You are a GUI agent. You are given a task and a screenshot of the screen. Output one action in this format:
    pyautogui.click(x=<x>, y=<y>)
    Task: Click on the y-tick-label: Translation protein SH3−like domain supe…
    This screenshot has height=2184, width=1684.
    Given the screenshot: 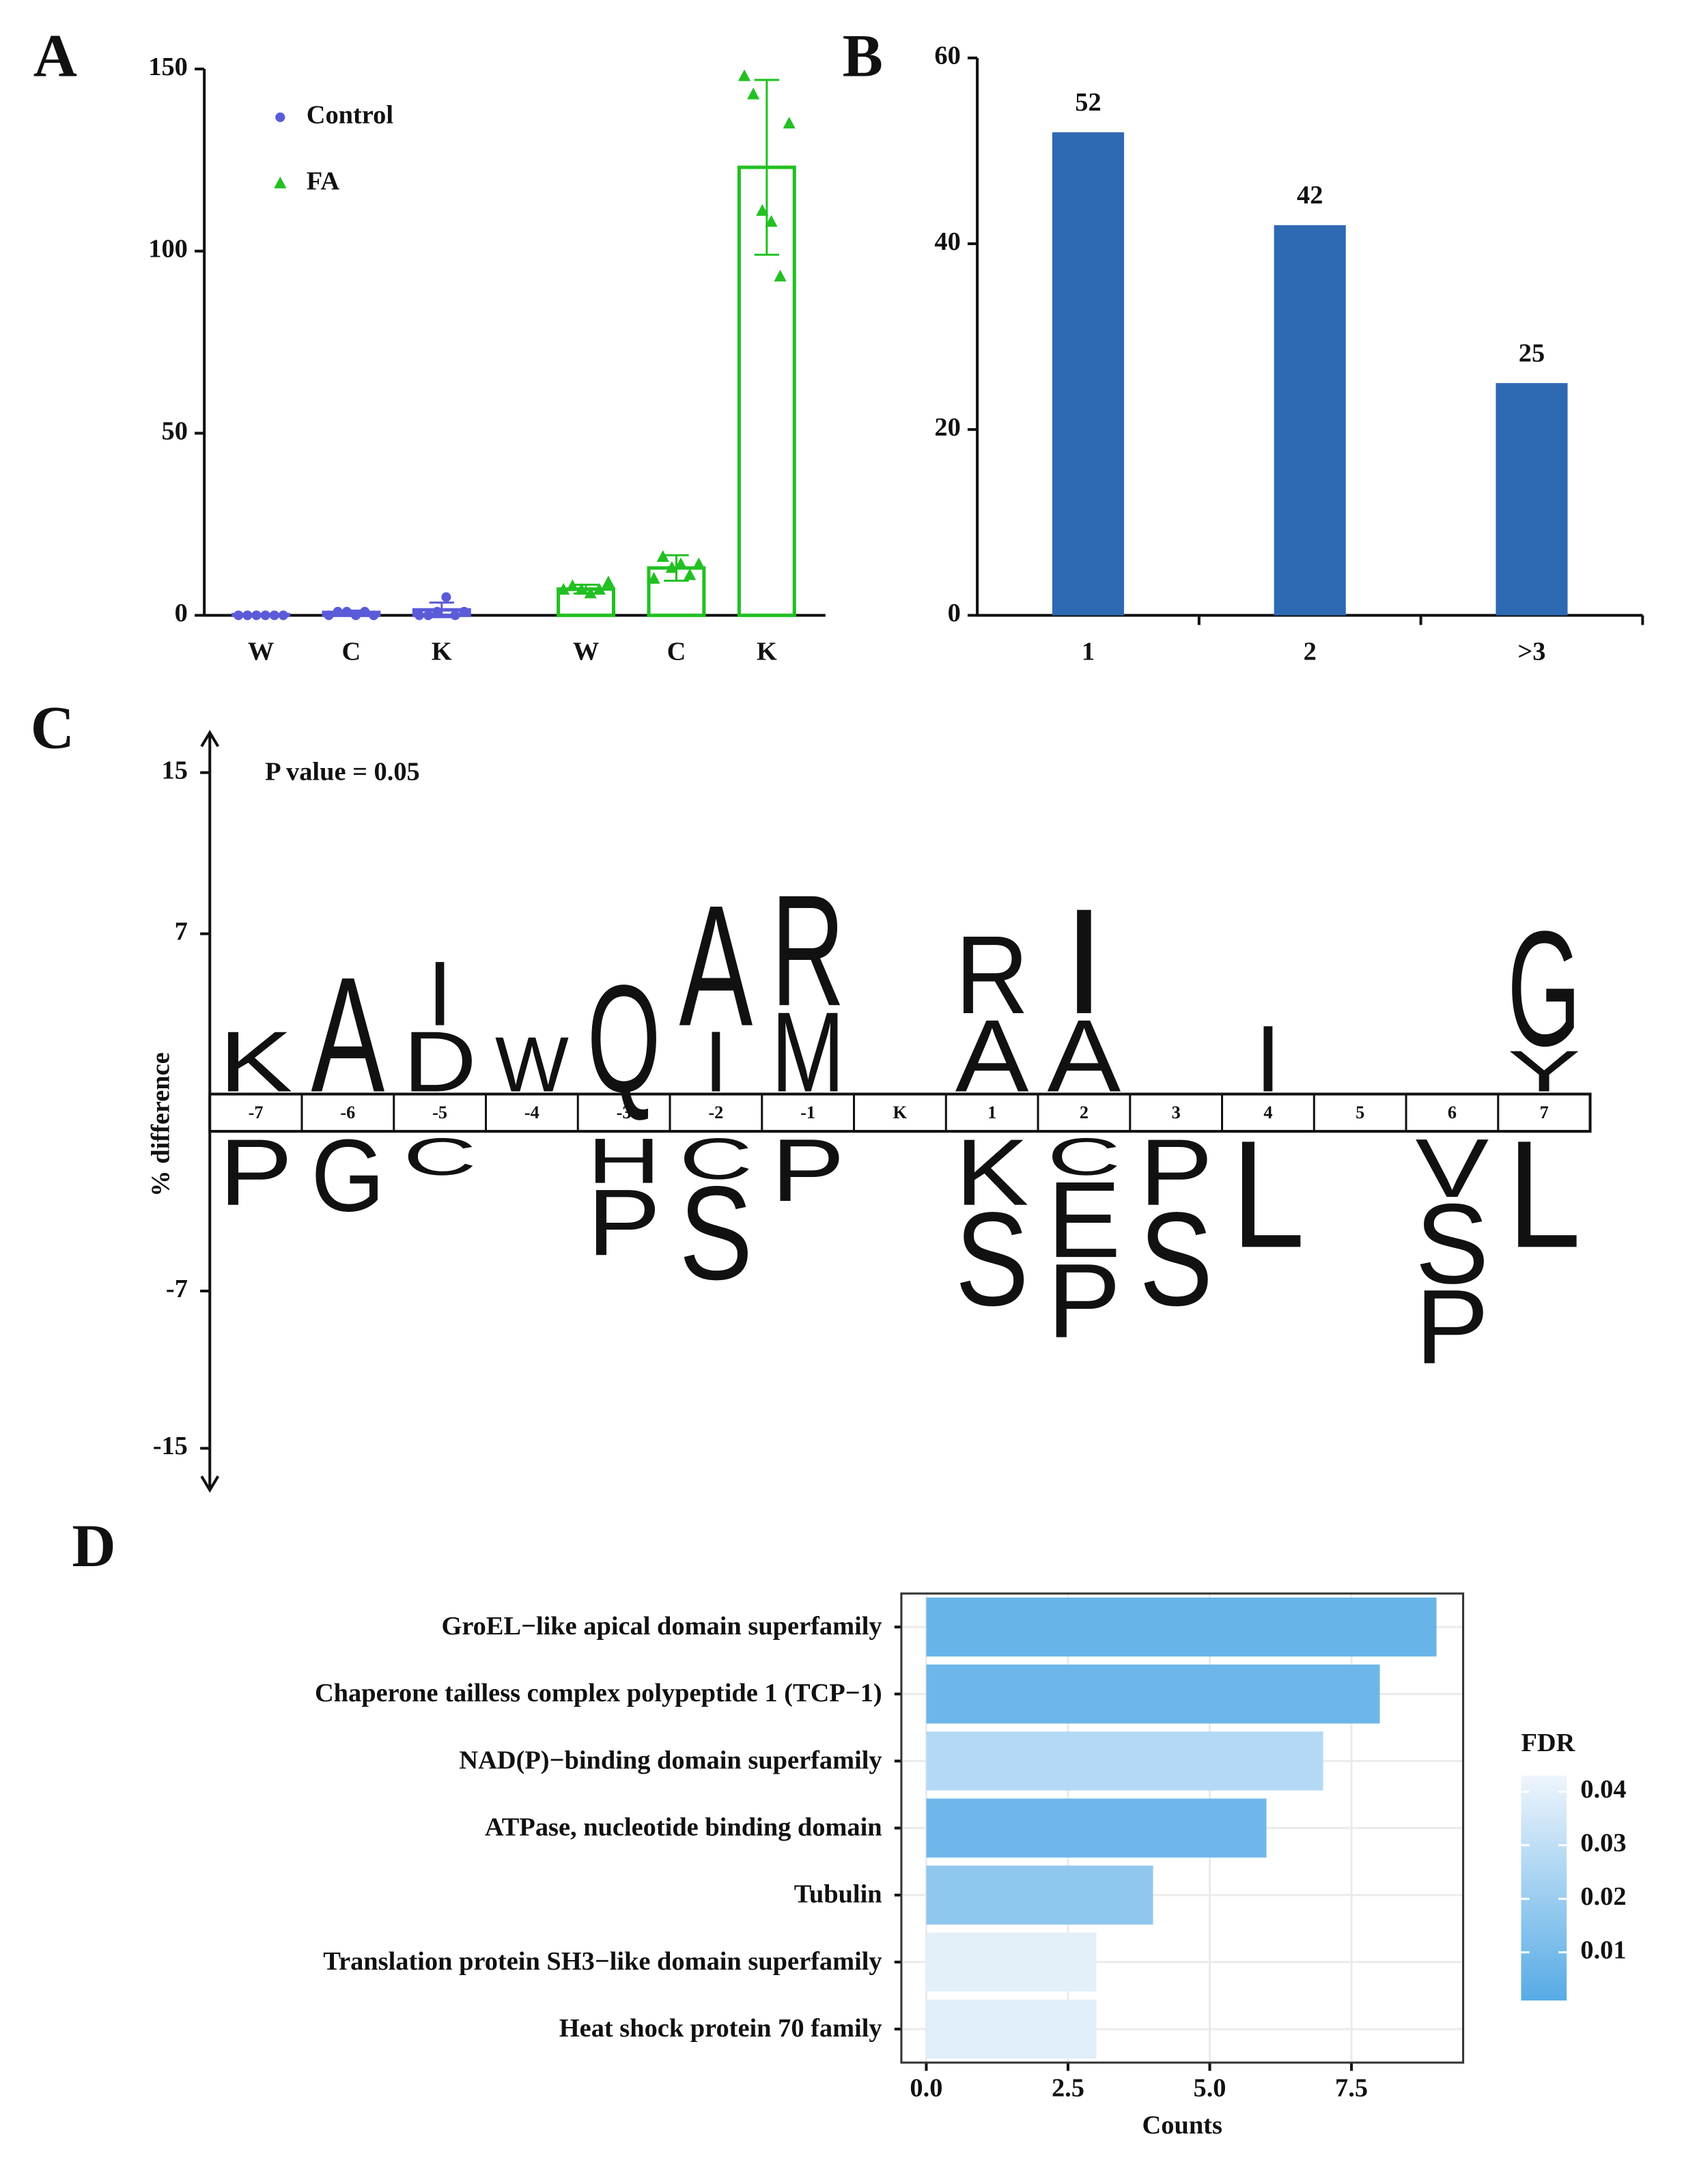 What is the action you would take?
    pyautogui.click(x=603, y=1961)
    